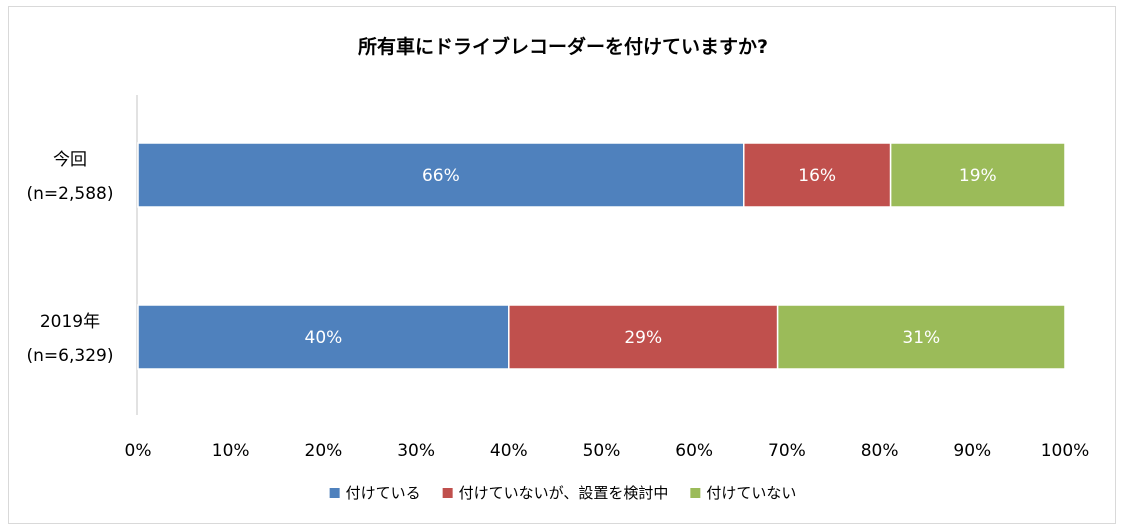 Image resolution: width=1126 pixels, height=532 pixels. What do you see at coordinates (70, 258) in the screenshot?
I see `category-labels: 今回 (n=2,588) 2019年 (n=6,329)` at bounding box center [70, 258].